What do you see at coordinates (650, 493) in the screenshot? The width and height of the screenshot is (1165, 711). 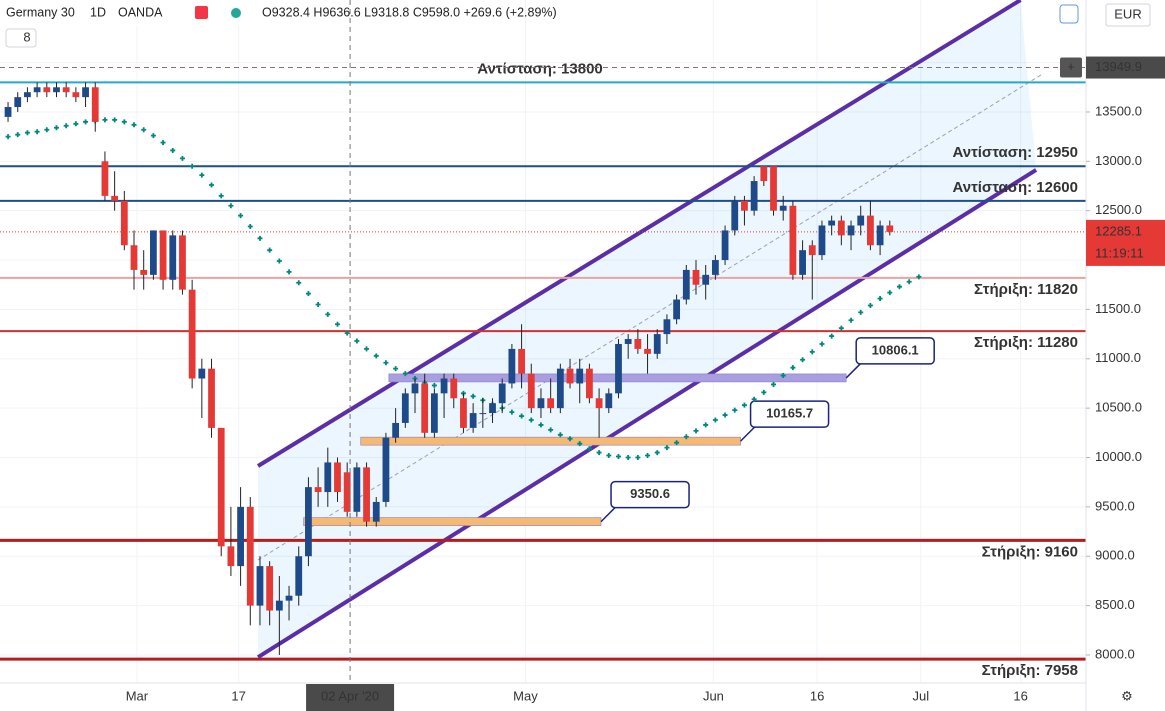 I see `callout-label: 9350.6` at bounding box center [650, 493].